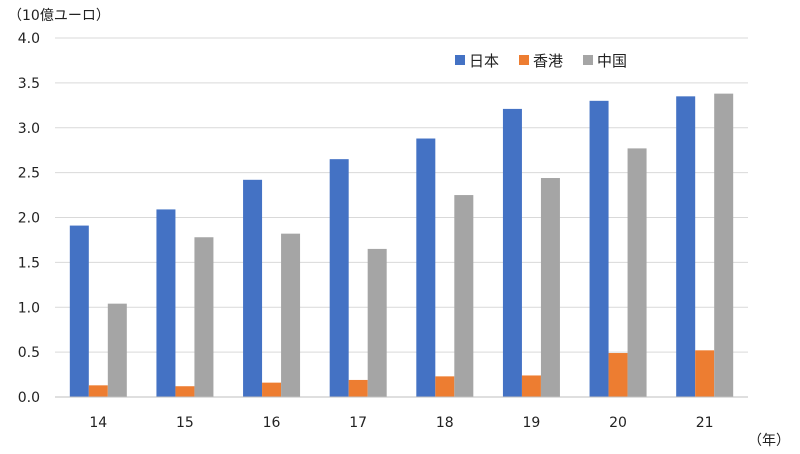 The height and width of the screenshot is (454, 800). What do you see at coordinates (29, 398) in the screenshot?
I see `y-tick-label: 0.0` at bounding box center [29, 398].